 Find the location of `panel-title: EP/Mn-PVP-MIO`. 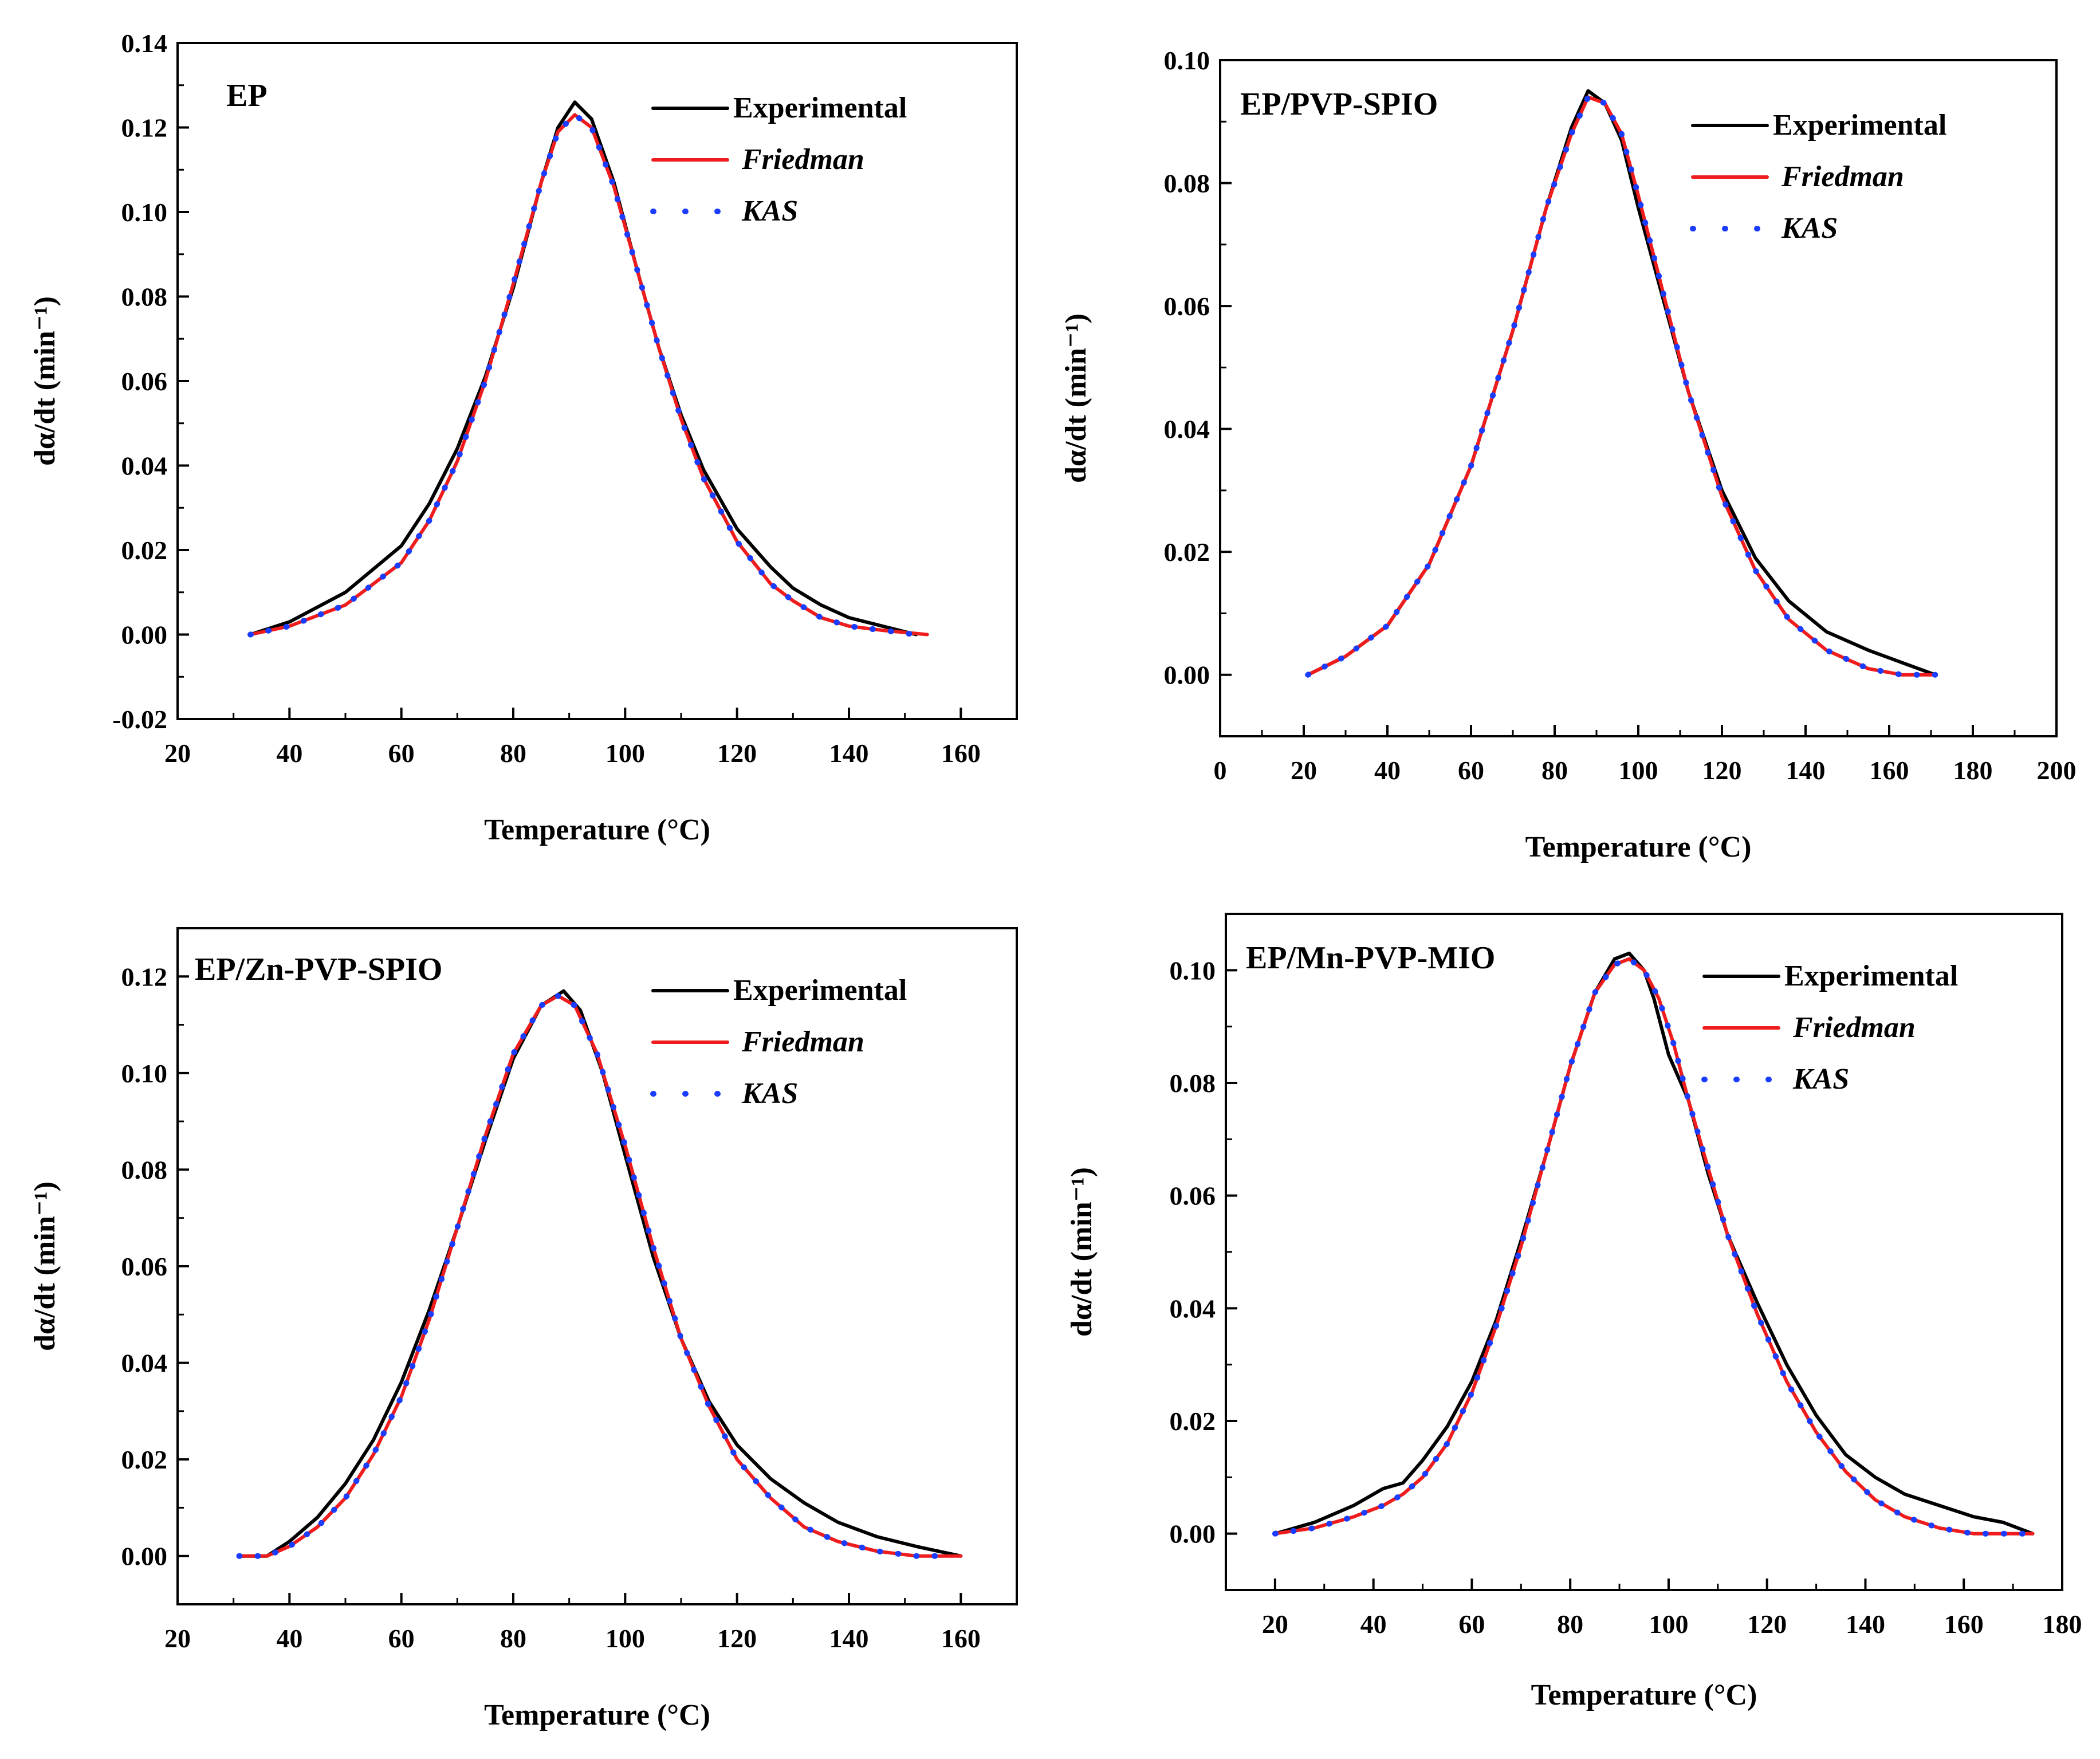

panel-title: EP/Mn-PVP-MIO is located at coordinates (1370, 958).